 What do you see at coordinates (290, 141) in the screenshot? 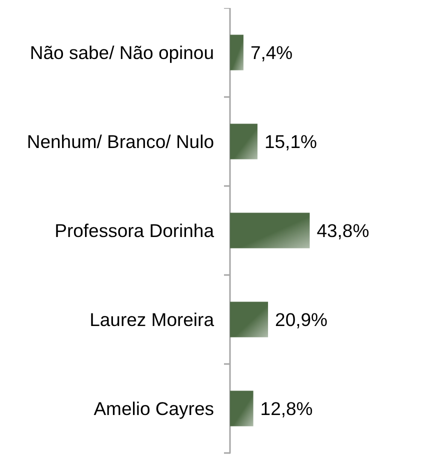
I see `data-label: 15,1%` at bounding box center [290, 141].